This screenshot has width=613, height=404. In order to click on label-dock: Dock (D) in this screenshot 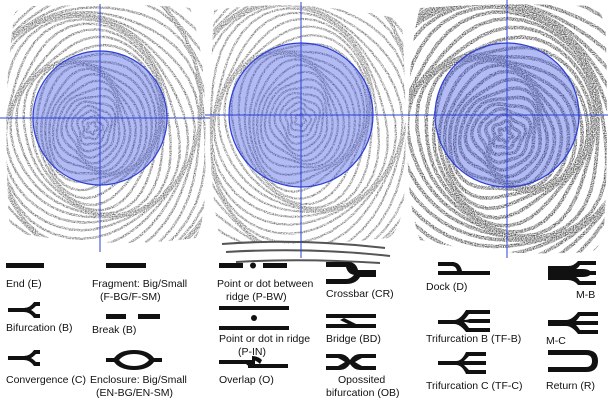, I will do `click(446, 287)`.